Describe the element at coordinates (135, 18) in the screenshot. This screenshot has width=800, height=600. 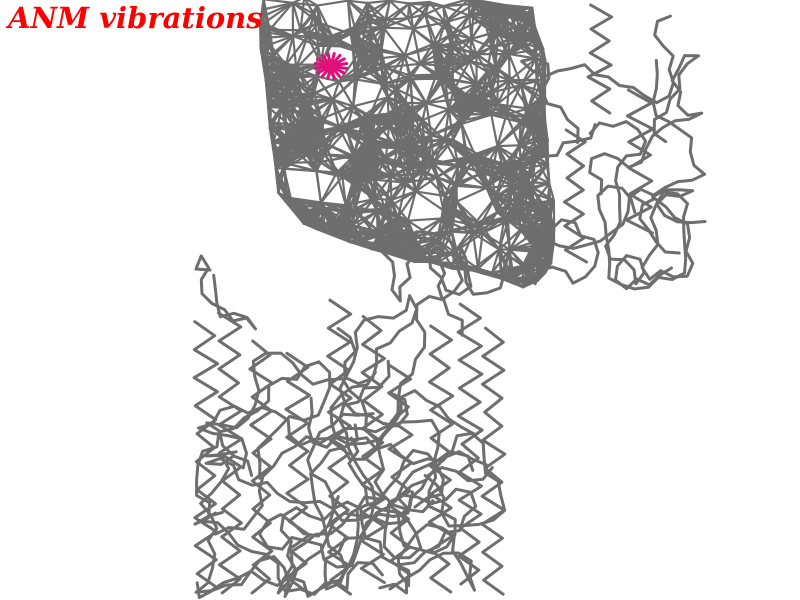
I see `viewer-title: ANM vibrations` at that location.